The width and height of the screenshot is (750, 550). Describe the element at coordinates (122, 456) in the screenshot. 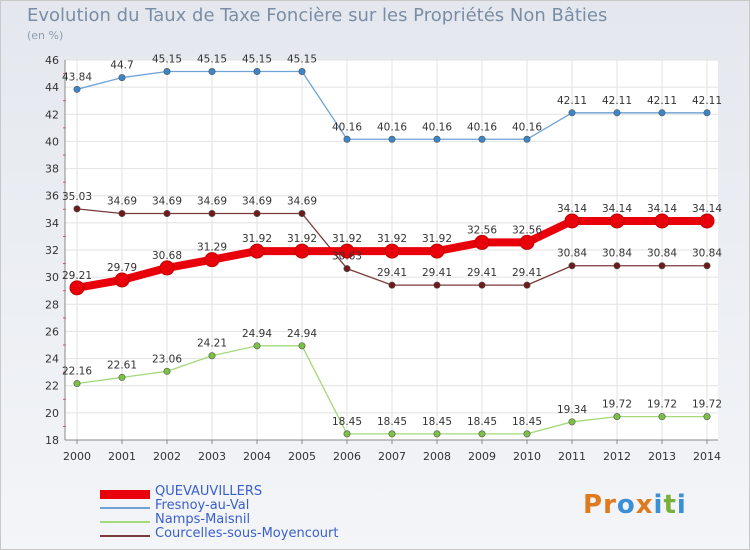

I see `x-tick-label: 2001` at that location.